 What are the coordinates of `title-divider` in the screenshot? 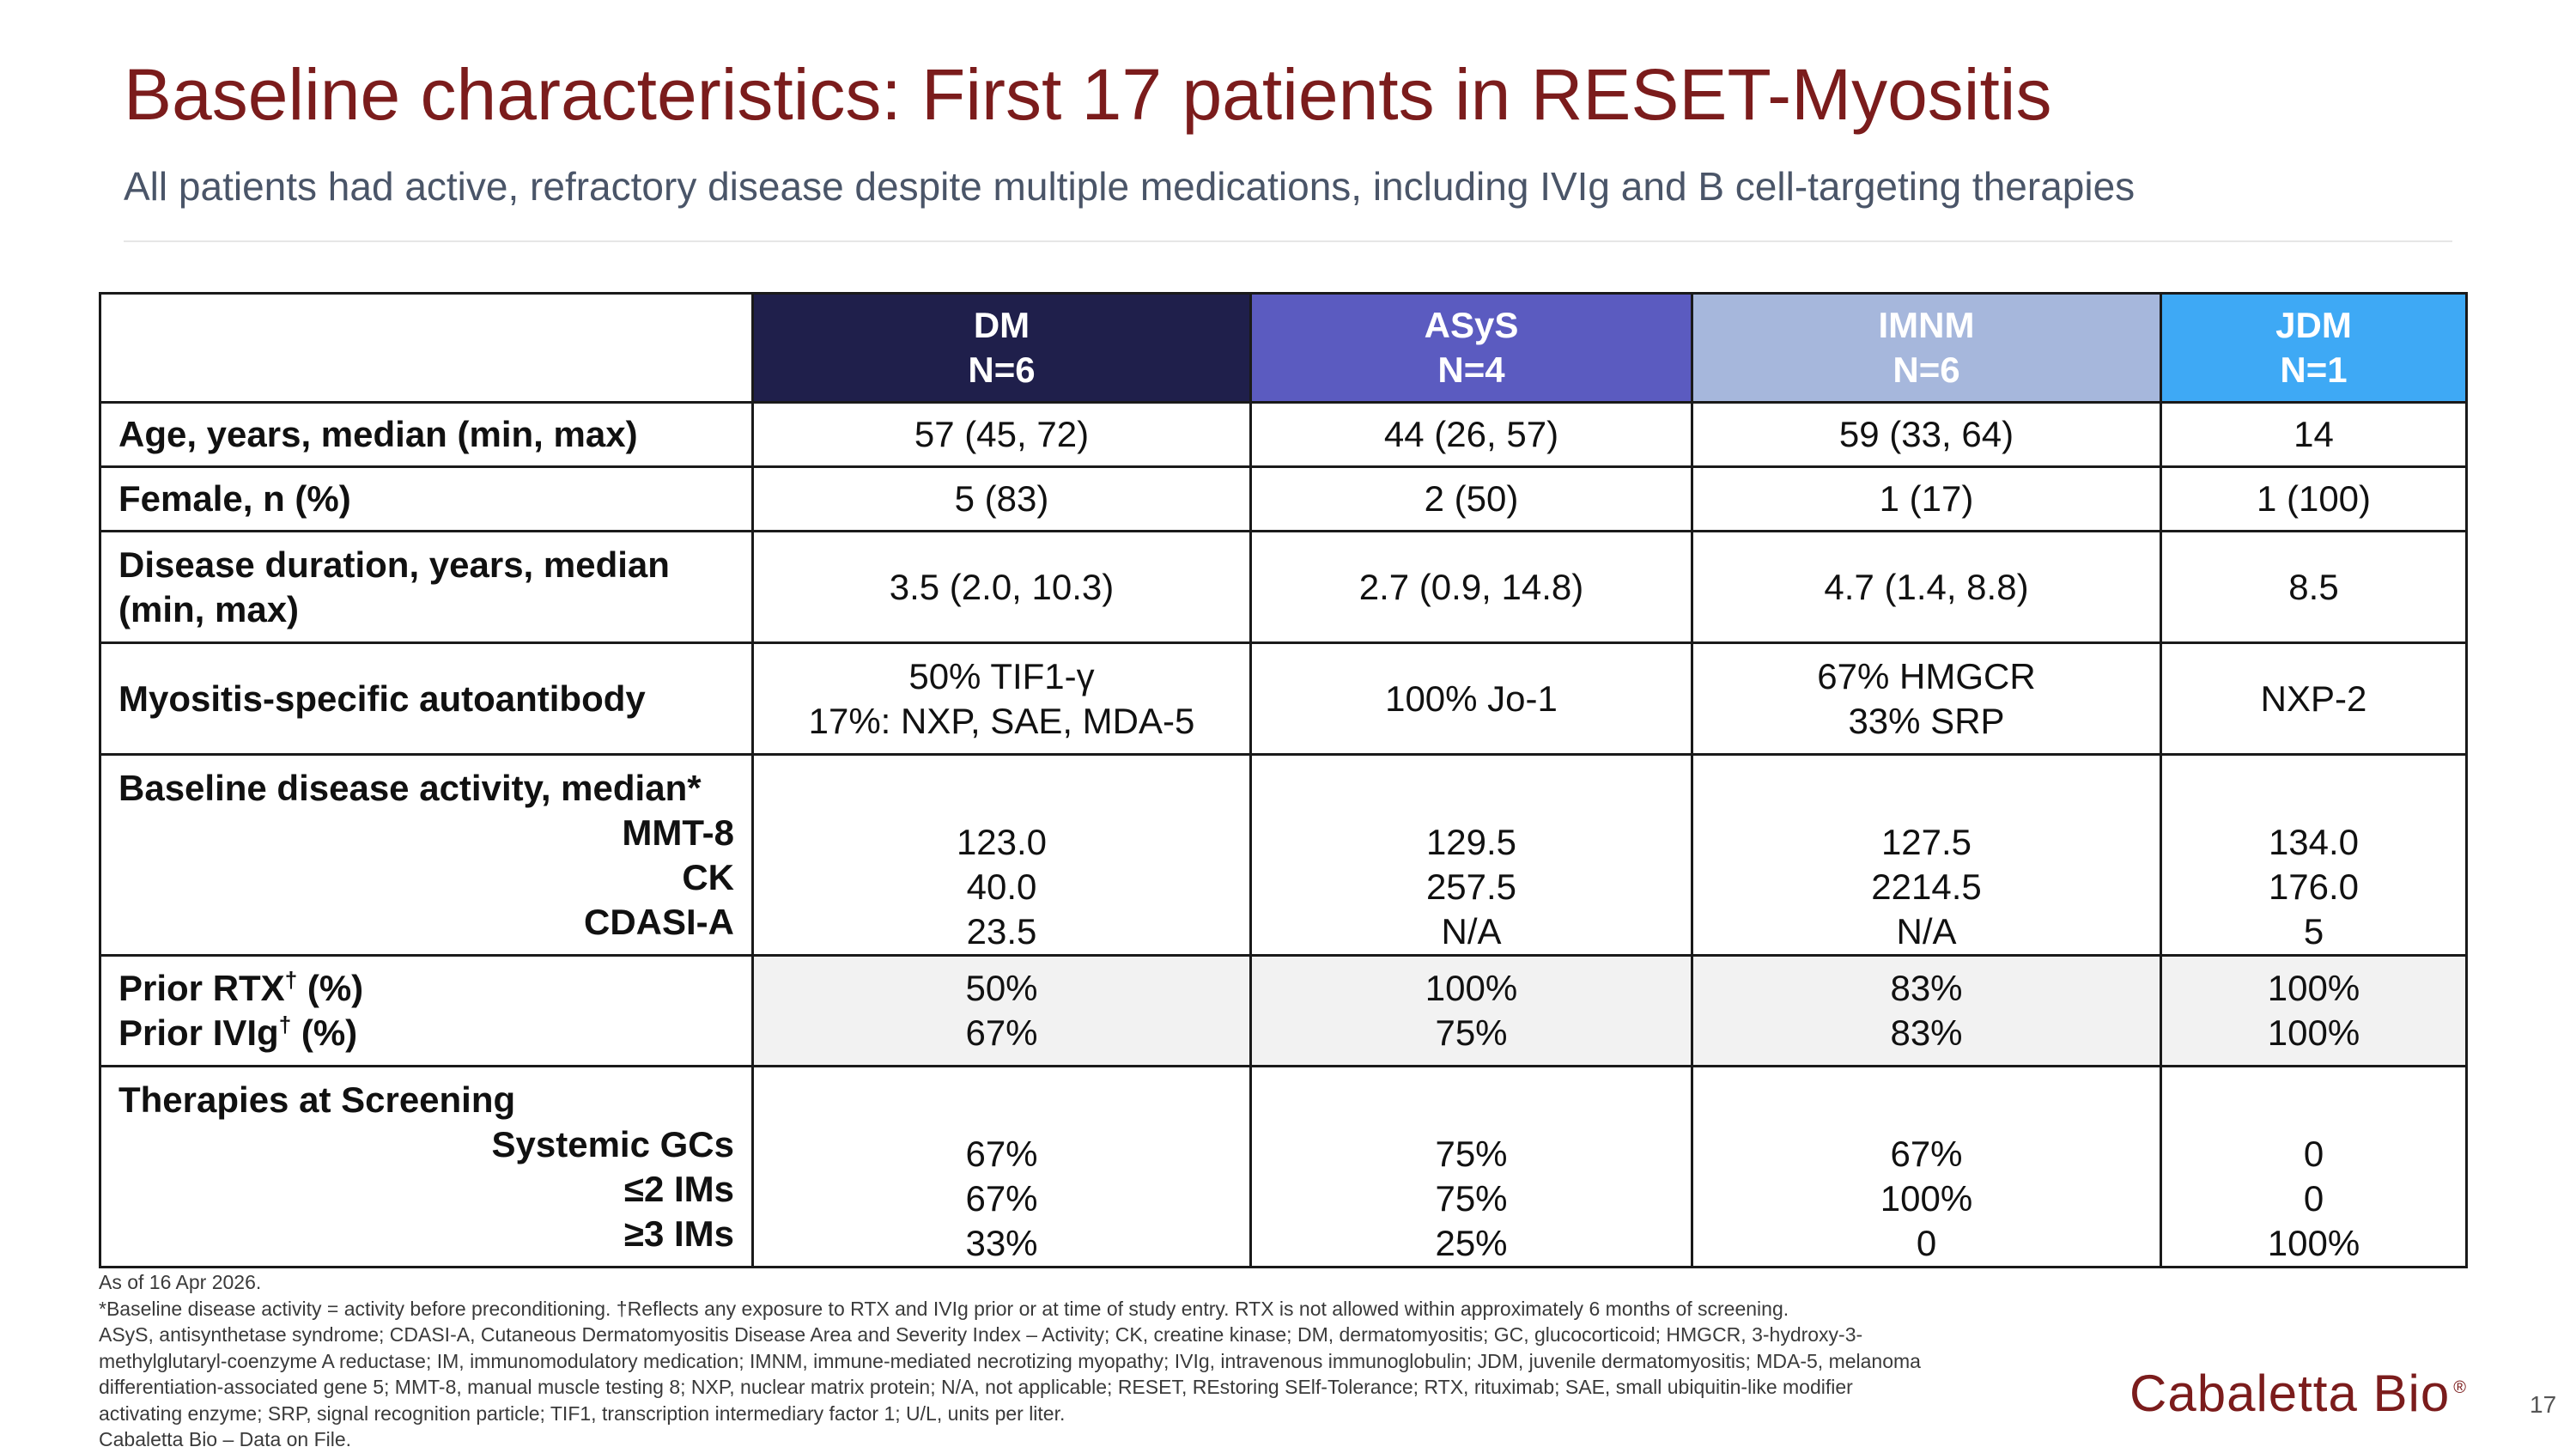 It's located at (1288, 241).